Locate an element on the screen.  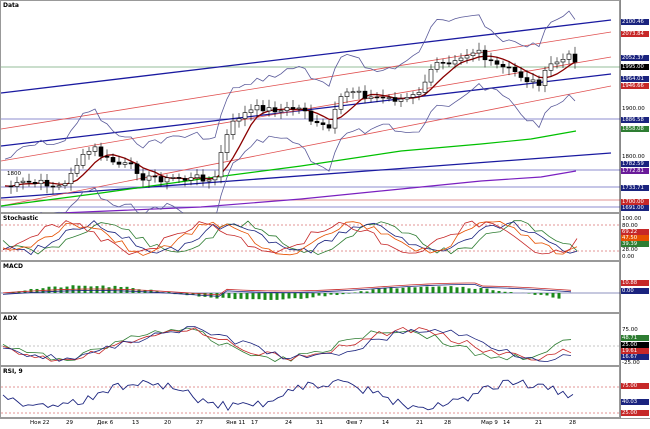
adx-panel-title: ADX is located at coordinates (10, 318).